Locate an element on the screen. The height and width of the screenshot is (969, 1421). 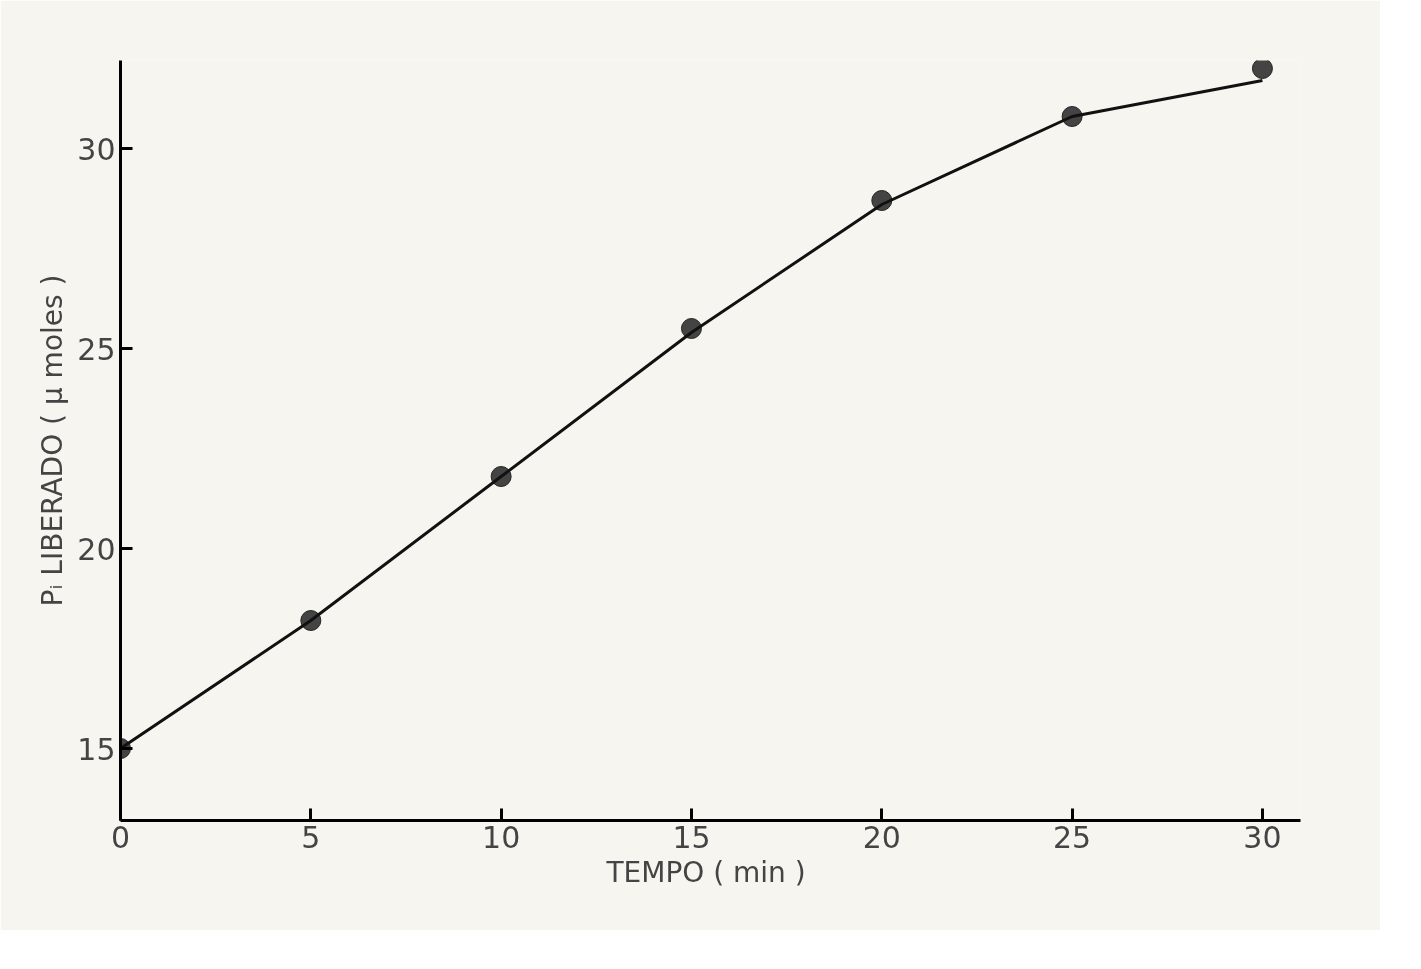
x-tick-label: 5 is located at coordinates (311, 837).